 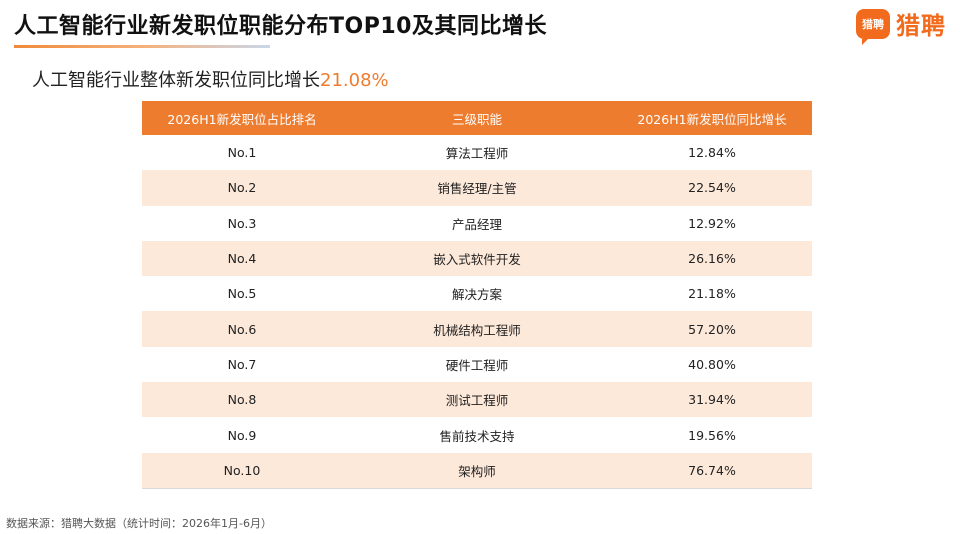 I want to click on cell-growth: 76.74%, so click(x=712, y=470).